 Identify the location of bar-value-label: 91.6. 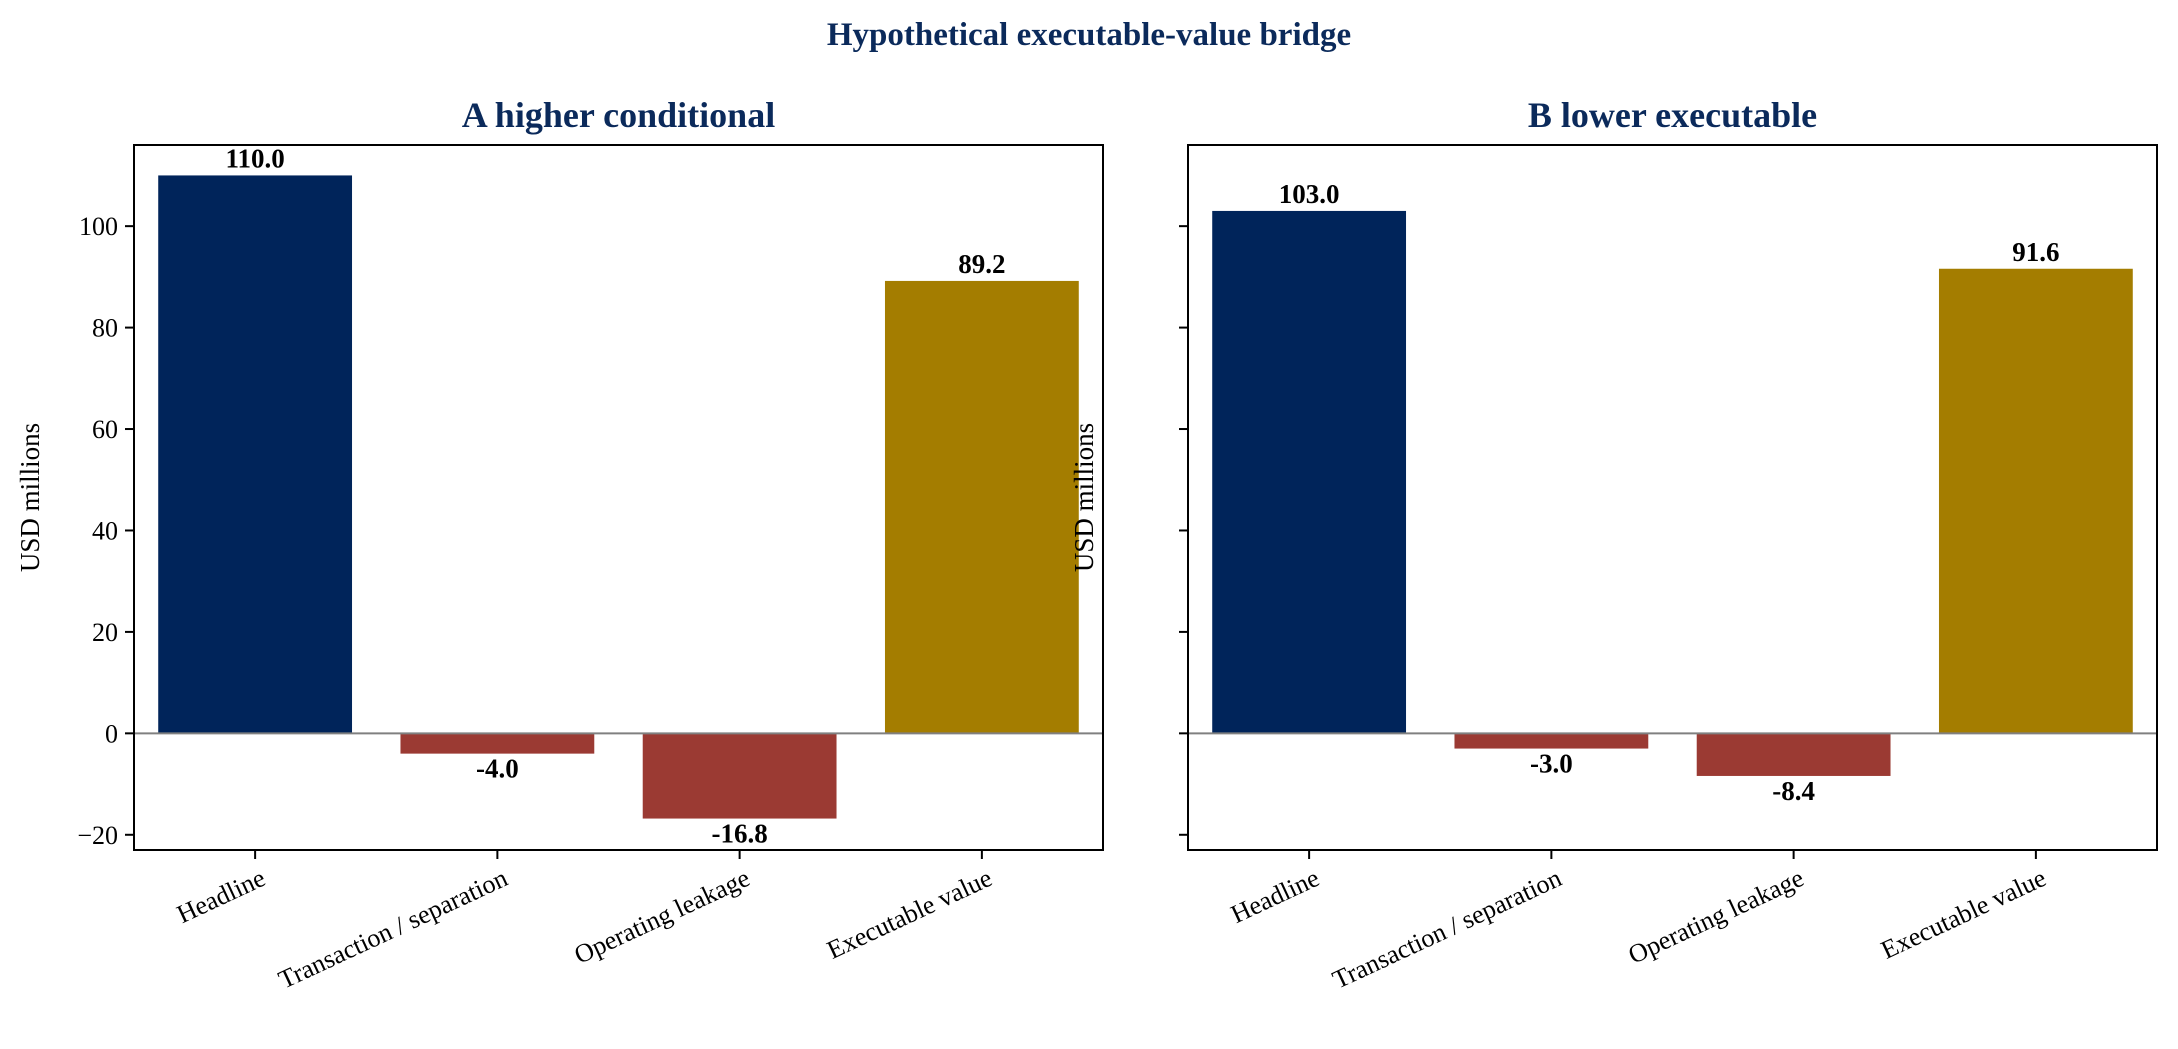
(2035, 252).